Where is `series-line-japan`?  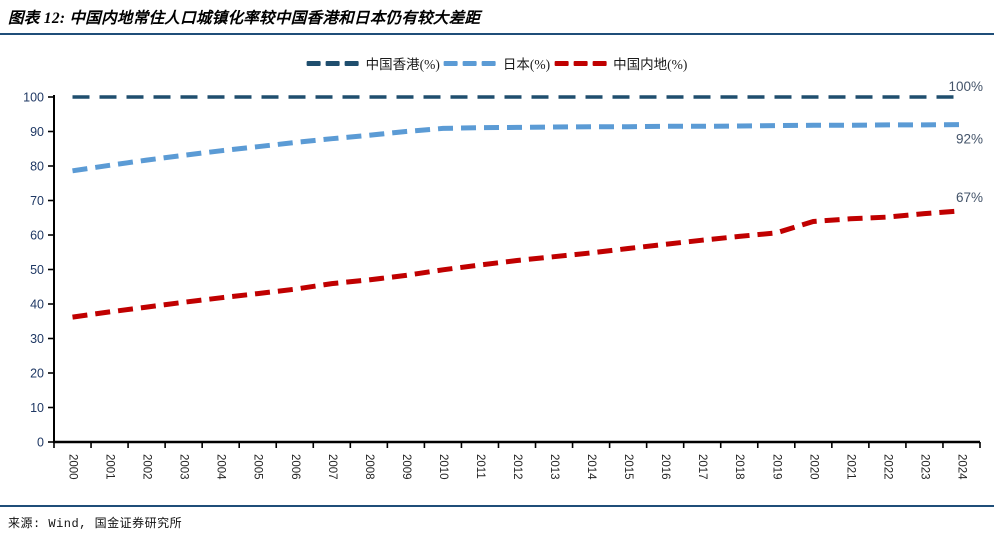
series-line-japan is located at coordinates (517, 148).